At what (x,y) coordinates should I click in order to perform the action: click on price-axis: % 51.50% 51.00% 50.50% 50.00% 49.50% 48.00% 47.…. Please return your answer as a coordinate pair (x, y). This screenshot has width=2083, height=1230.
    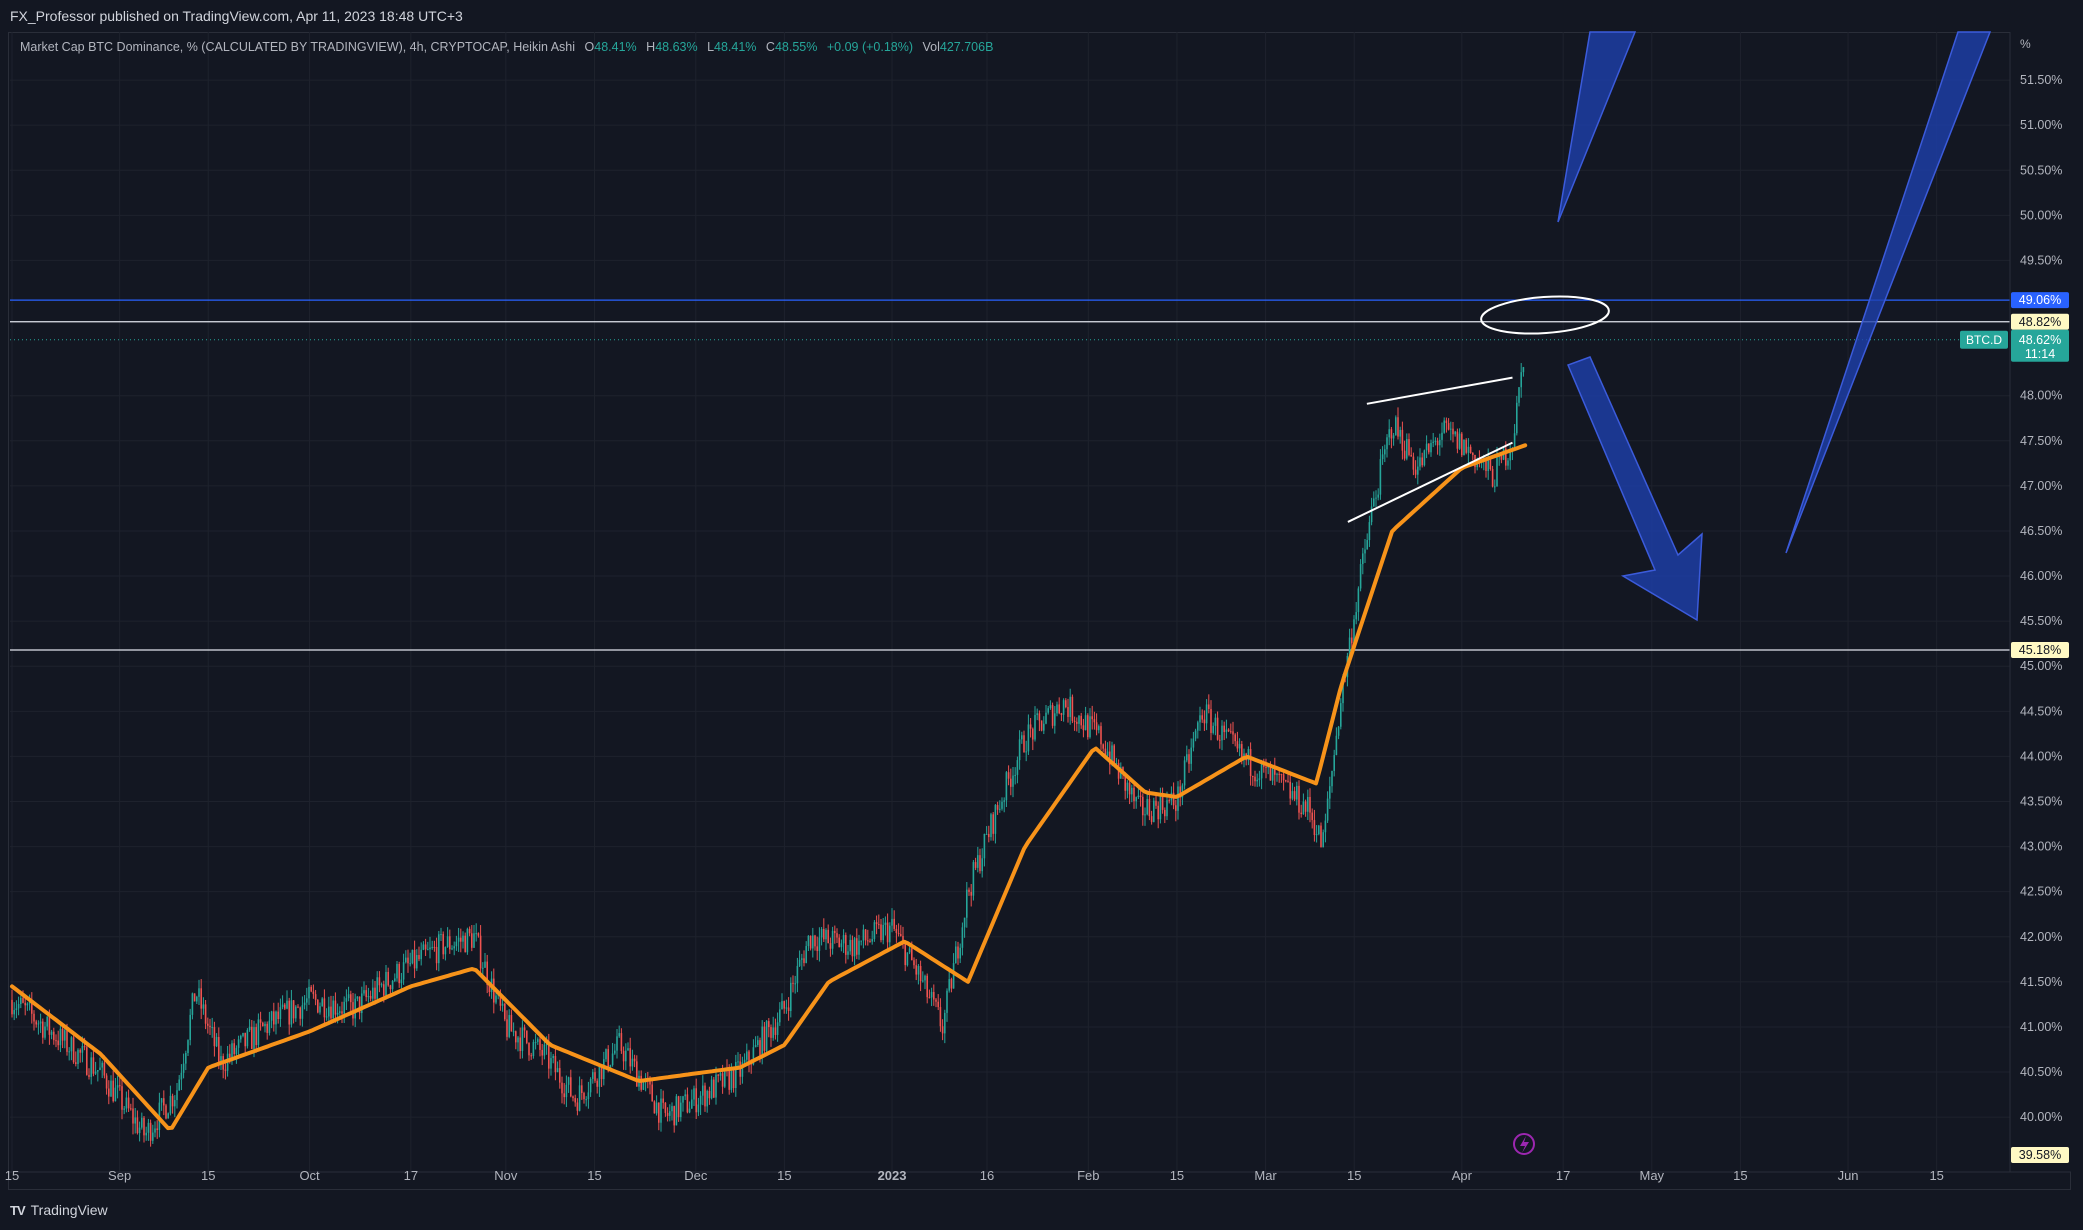
    Looking at the image, I should click on (2015, 602).